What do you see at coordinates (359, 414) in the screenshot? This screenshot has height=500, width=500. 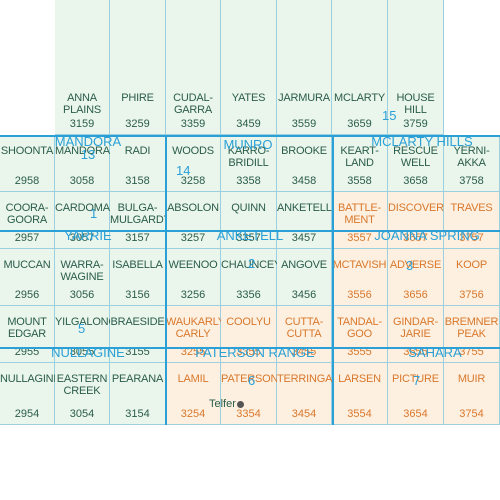 I see `cell-number: 3554` at bounding box center [359, 414].